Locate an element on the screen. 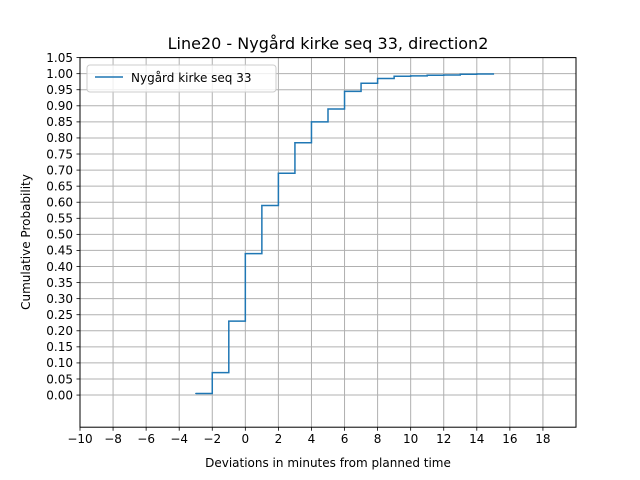  y-tick-label: 0.70 is located at coordinates (59, 170).